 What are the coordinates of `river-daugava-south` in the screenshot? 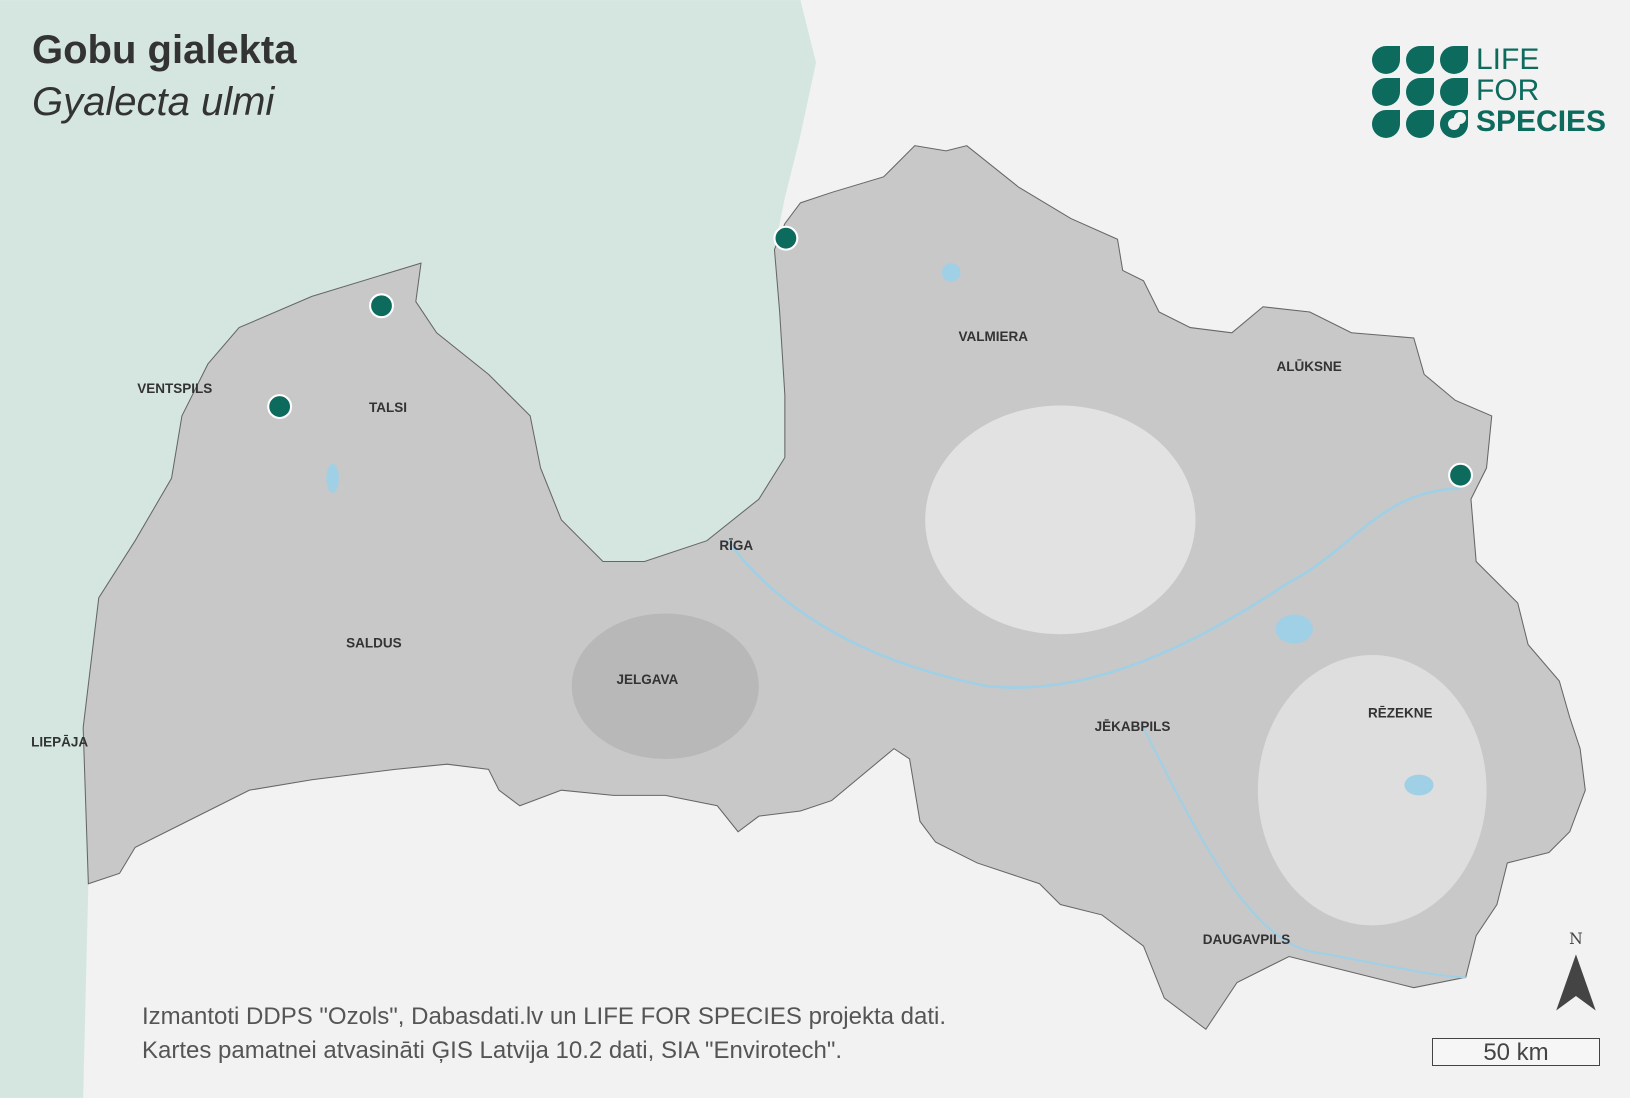 It's located at (1304, 853).